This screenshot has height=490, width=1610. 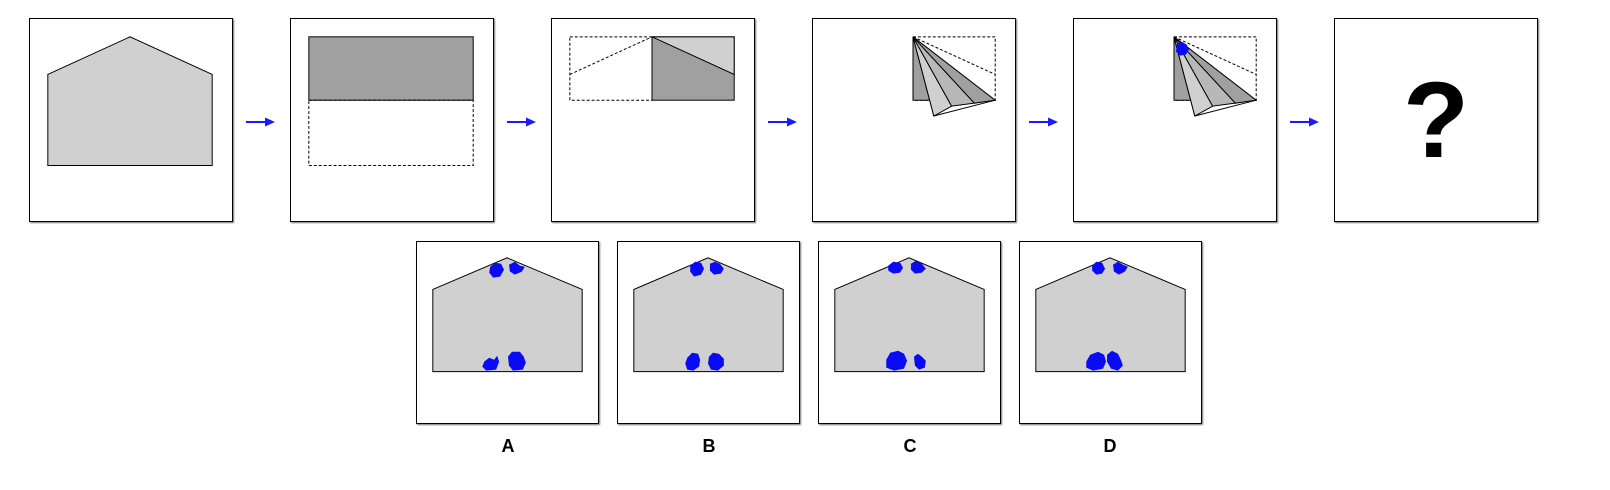 I want to click on option-d-figure, so click(x=1110, y=315).